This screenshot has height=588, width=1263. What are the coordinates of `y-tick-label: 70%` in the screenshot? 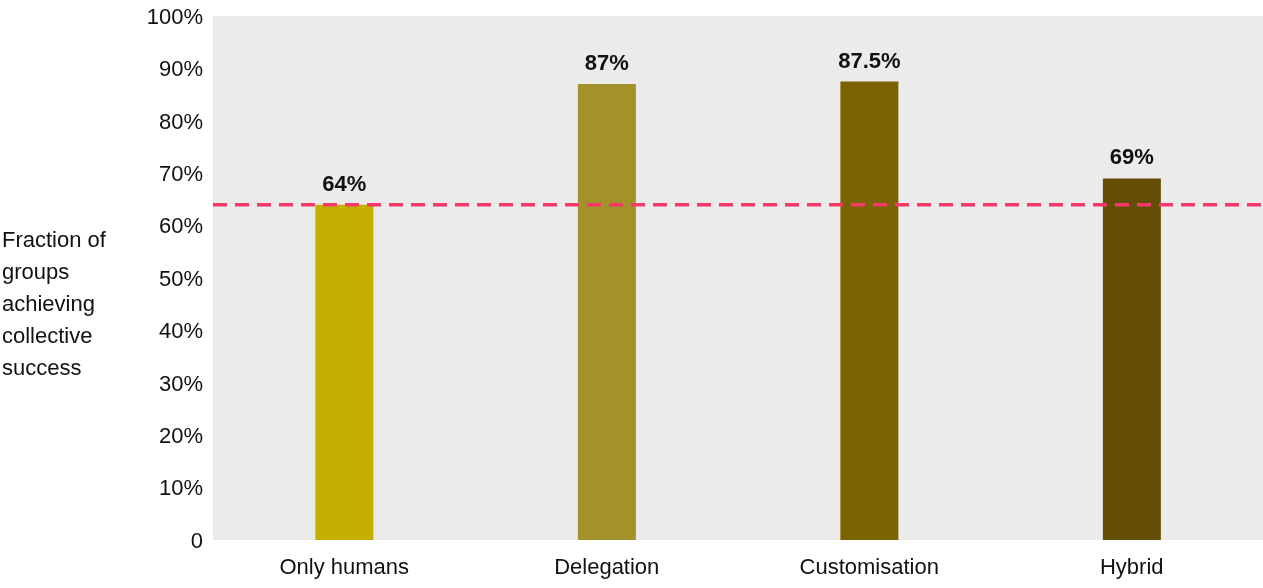 It's located at (180, 174).